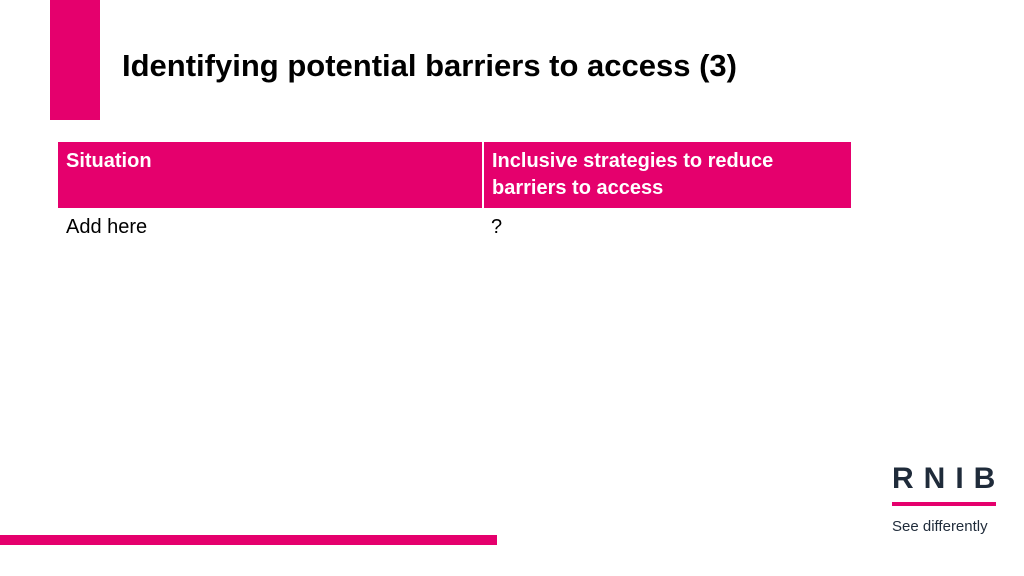 The image size is (1024, 576). What do you see at coordinates (270, 175) in the screenshot?
I see `header-cell: Situation` at bounding box center [270, 175].